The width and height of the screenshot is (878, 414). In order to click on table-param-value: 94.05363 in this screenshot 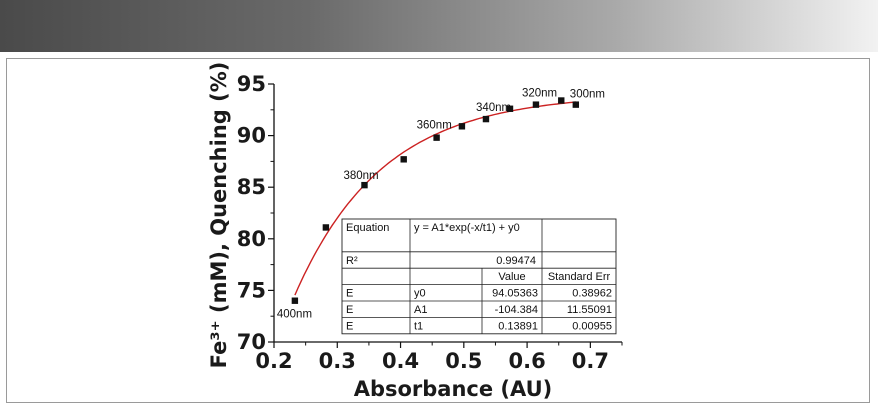, I will do `click(515, 294)`.